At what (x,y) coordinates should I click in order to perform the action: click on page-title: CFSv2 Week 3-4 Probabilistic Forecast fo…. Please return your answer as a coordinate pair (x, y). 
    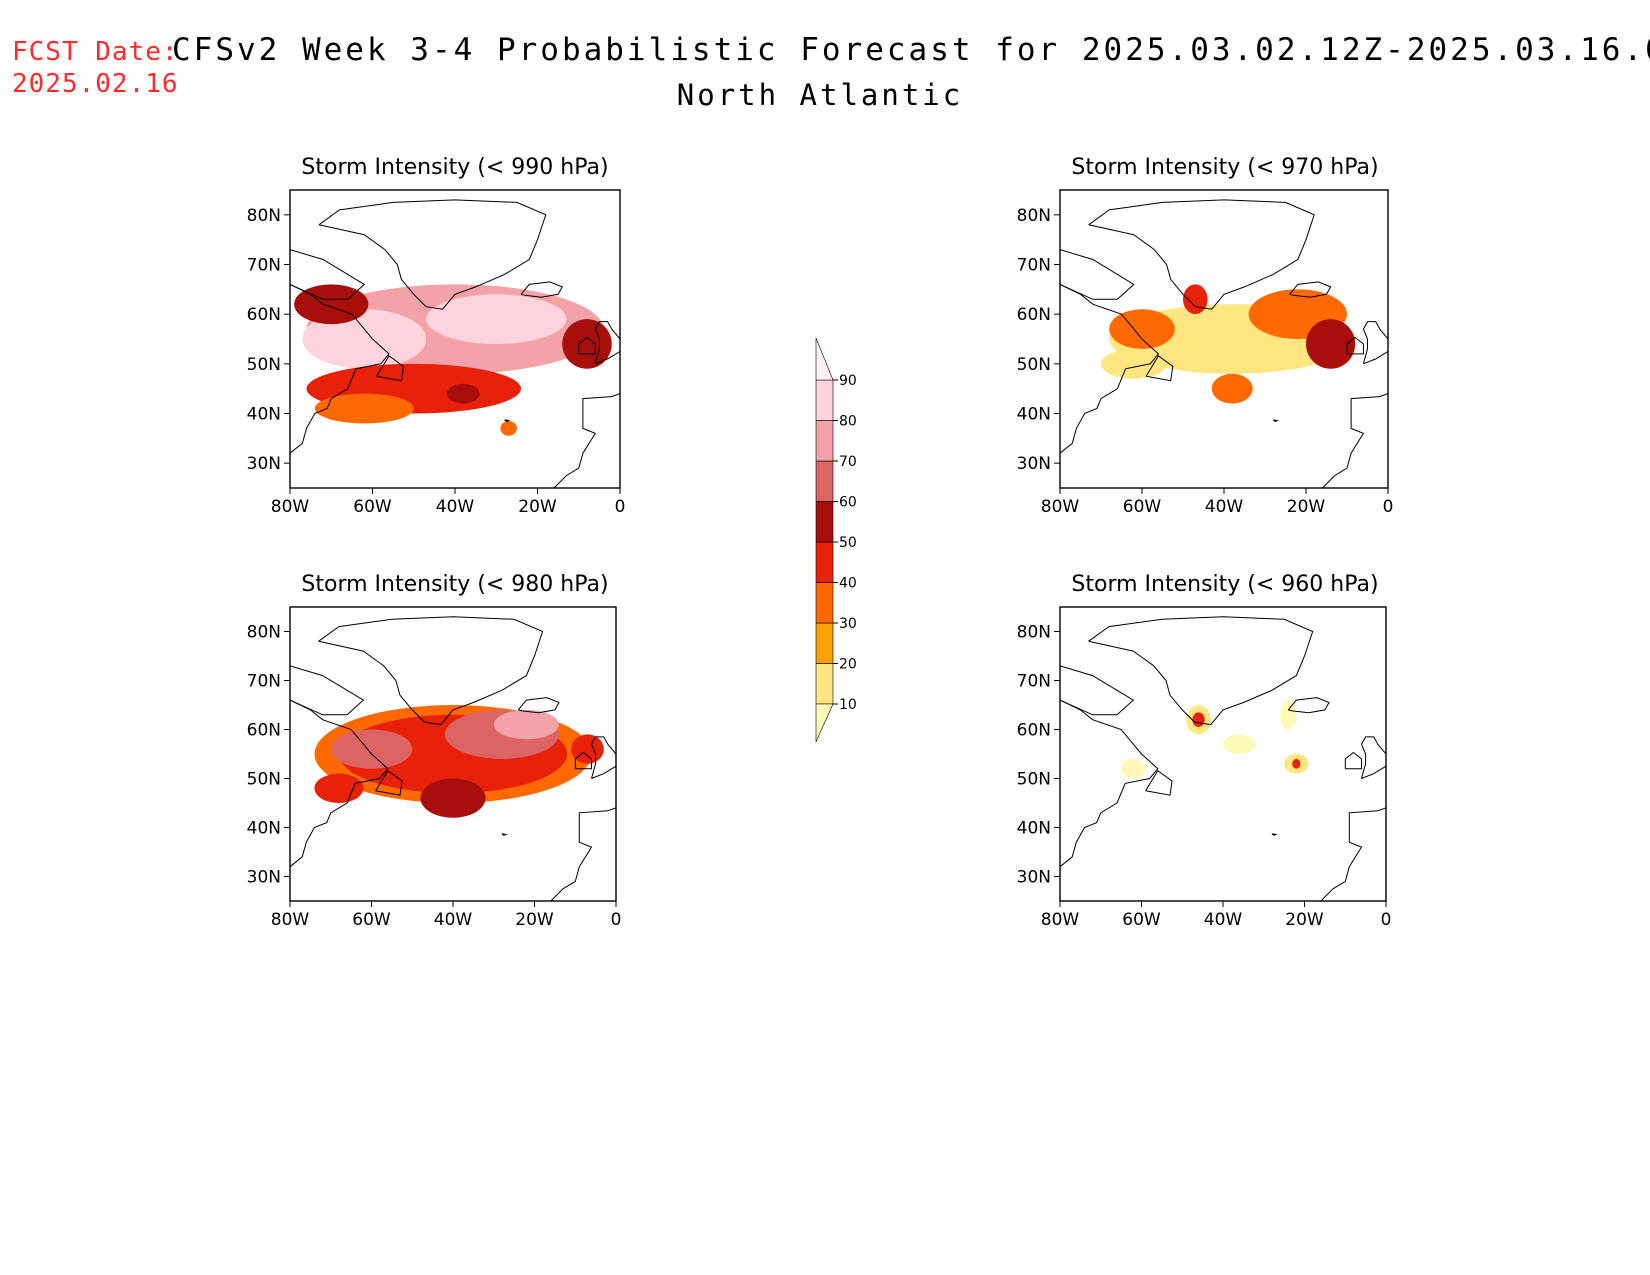
    Looking at the image, I should click on (911, 50).